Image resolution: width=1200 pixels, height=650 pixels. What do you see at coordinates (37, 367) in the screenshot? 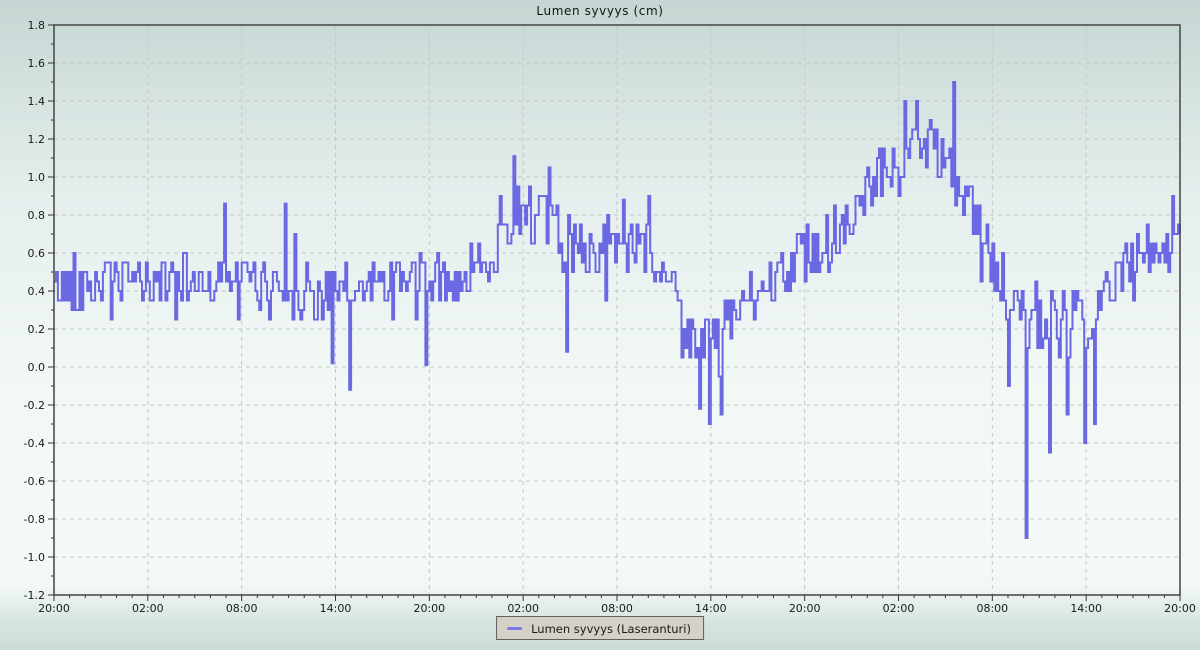
I see `y-tick-label: 0.0` at bounding box center [37, 367].